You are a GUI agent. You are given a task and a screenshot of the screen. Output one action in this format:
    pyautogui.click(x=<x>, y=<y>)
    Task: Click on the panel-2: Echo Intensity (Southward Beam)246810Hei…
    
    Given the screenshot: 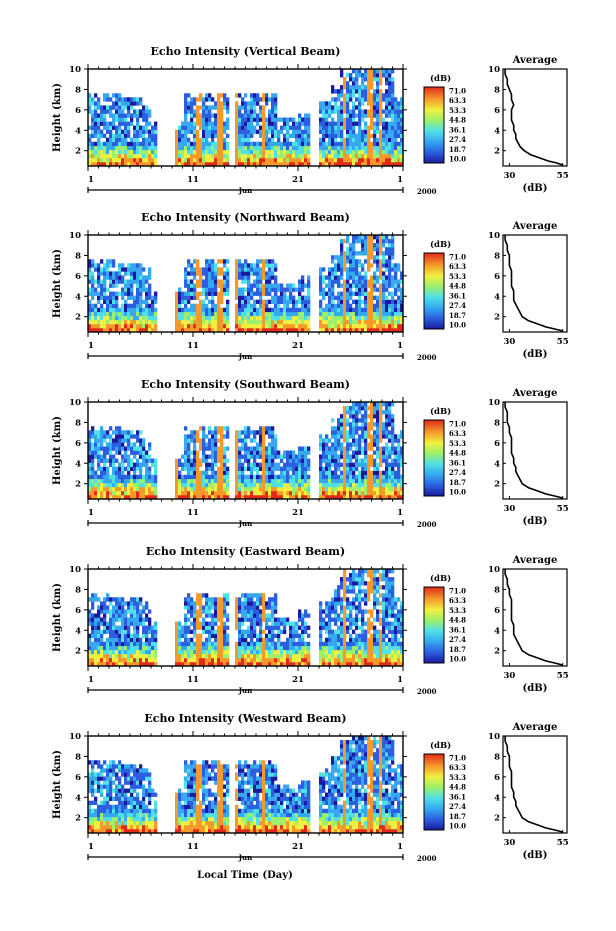 What is the action you would take?
    pyautogui.click(x=310, y=453)
    